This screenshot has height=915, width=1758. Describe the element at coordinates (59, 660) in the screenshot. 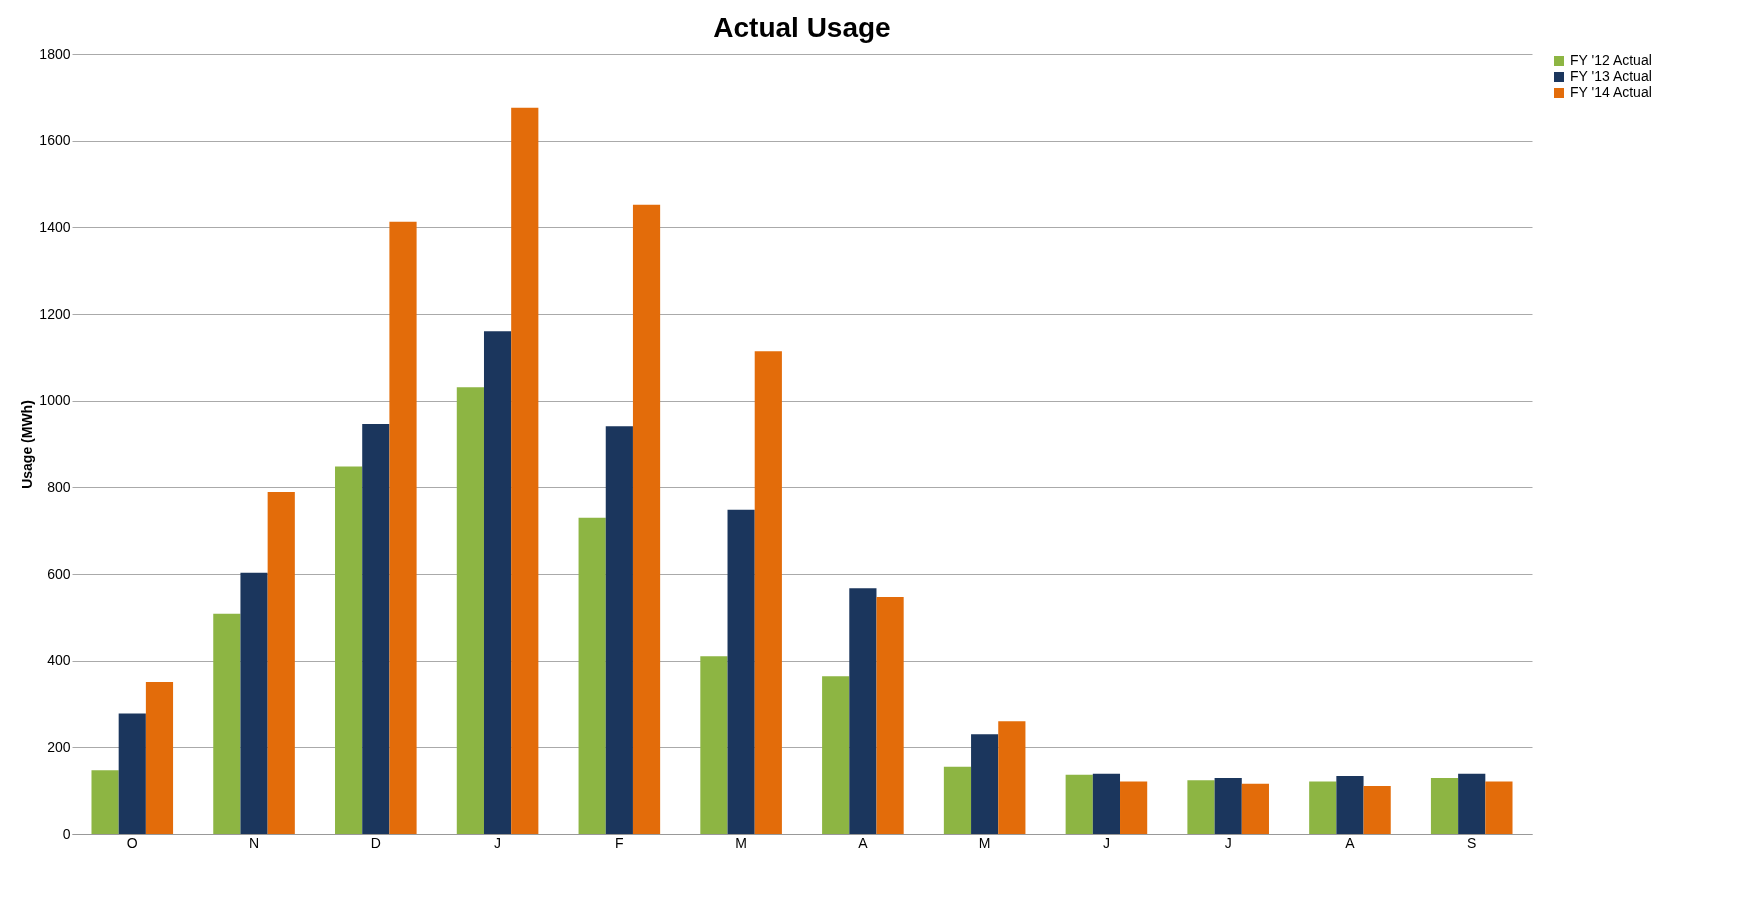

I see `y-tick-label: 400` at that location.